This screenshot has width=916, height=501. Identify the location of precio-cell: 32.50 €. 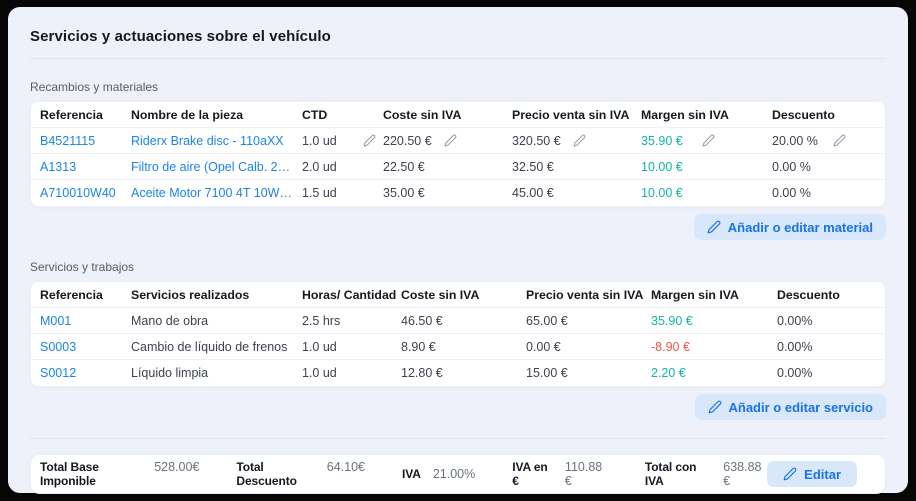
(533, 166).